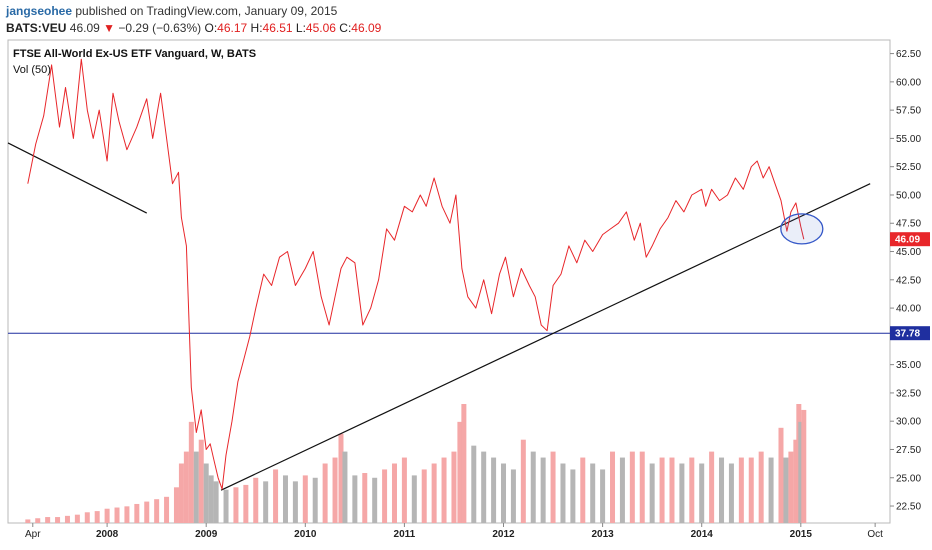 The image size is (932, 550). I want to click on y-tick-label: 60.00, so click(908, 82).